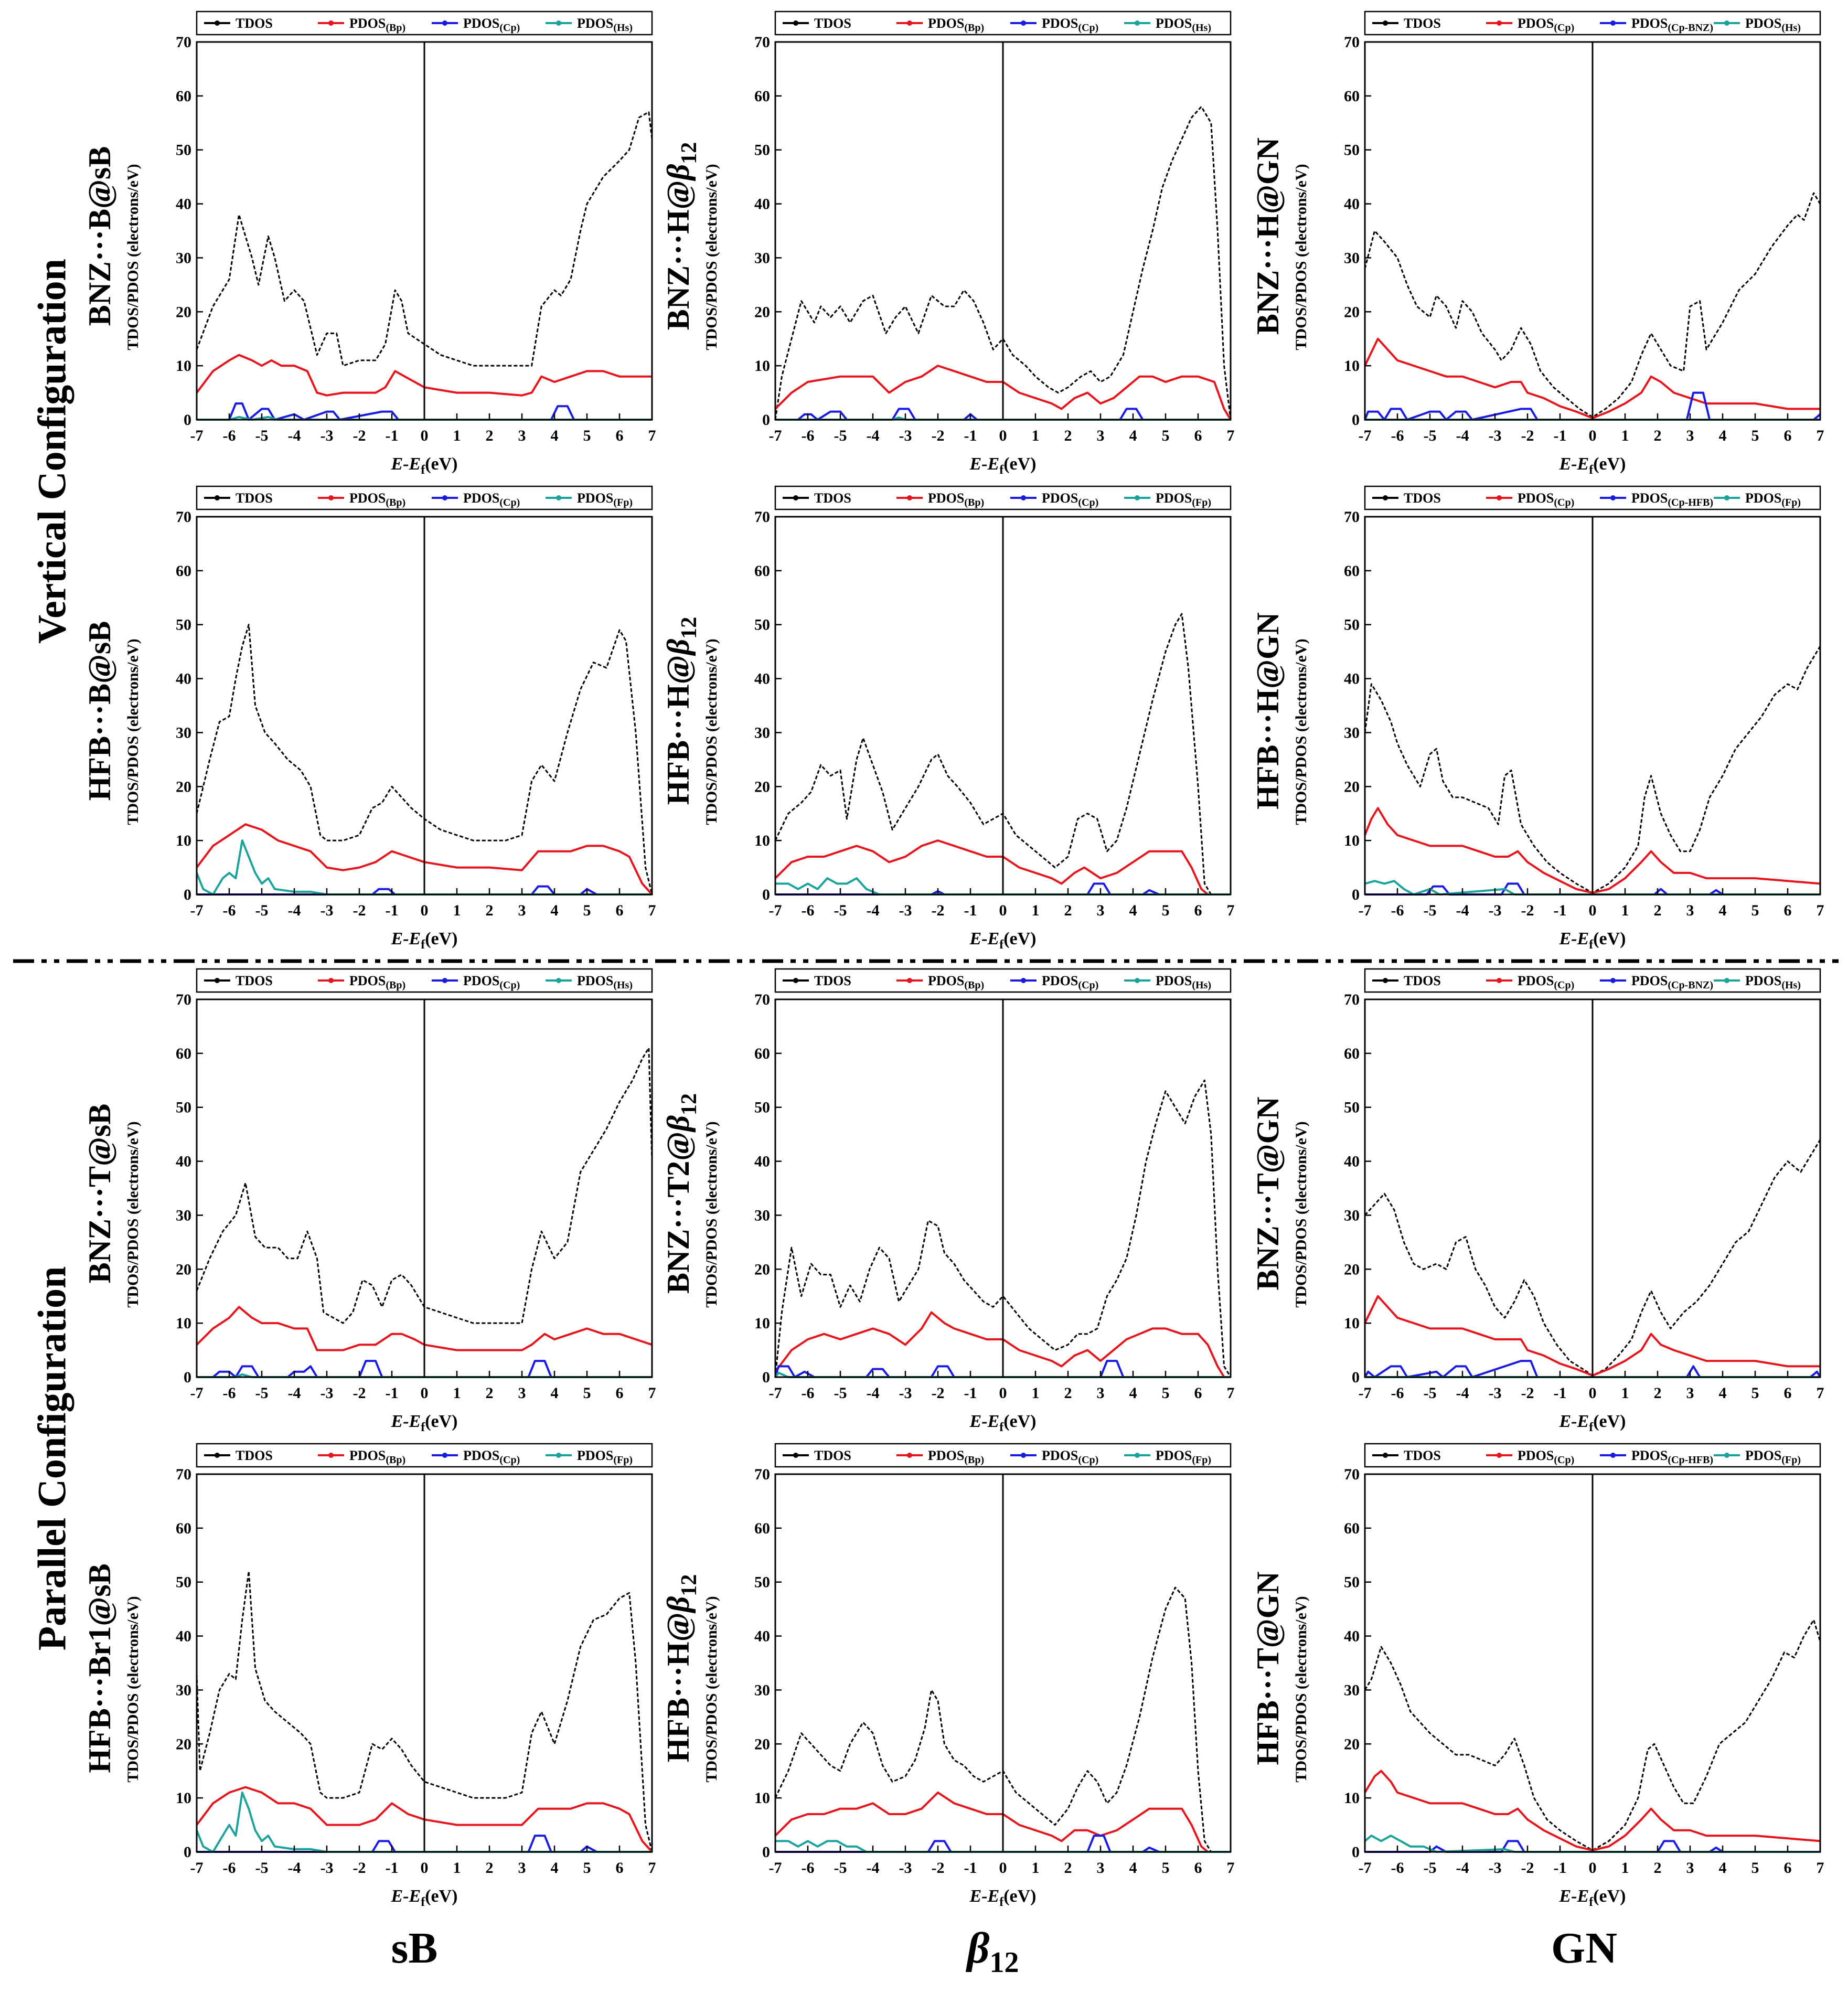 The image size is (1848, 1993). What do you see at coordinates (1356, 1852) in the screenshot?
I see `y-tick-label: 0` at bounding box center [1356, 1852].